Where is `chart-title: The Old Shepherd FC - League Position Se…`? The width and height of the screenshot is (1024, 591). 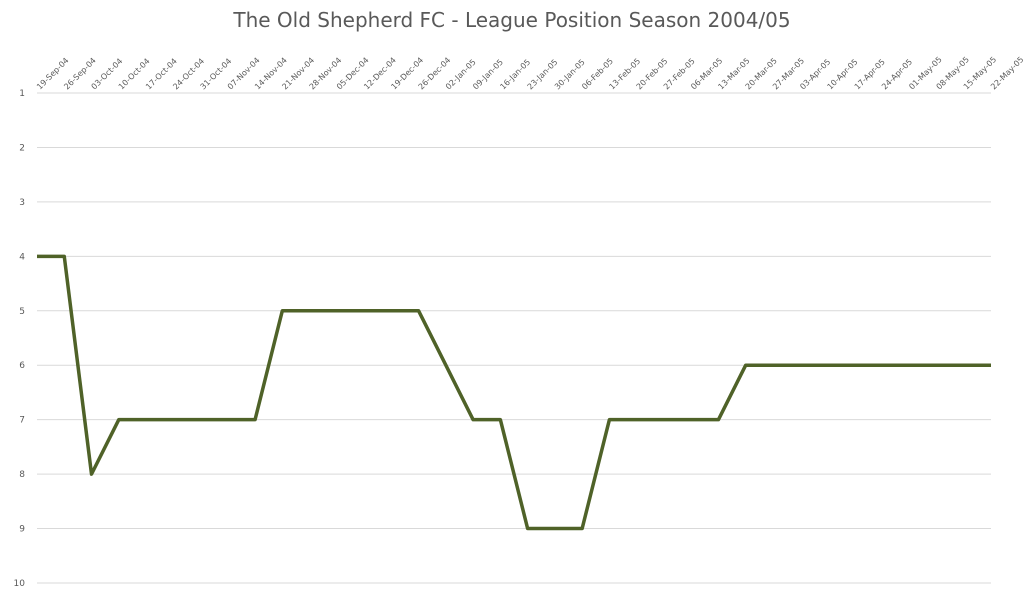 chart-title: The Old Shepherd FC - League Position Se… is located at coordinates (512, 20).